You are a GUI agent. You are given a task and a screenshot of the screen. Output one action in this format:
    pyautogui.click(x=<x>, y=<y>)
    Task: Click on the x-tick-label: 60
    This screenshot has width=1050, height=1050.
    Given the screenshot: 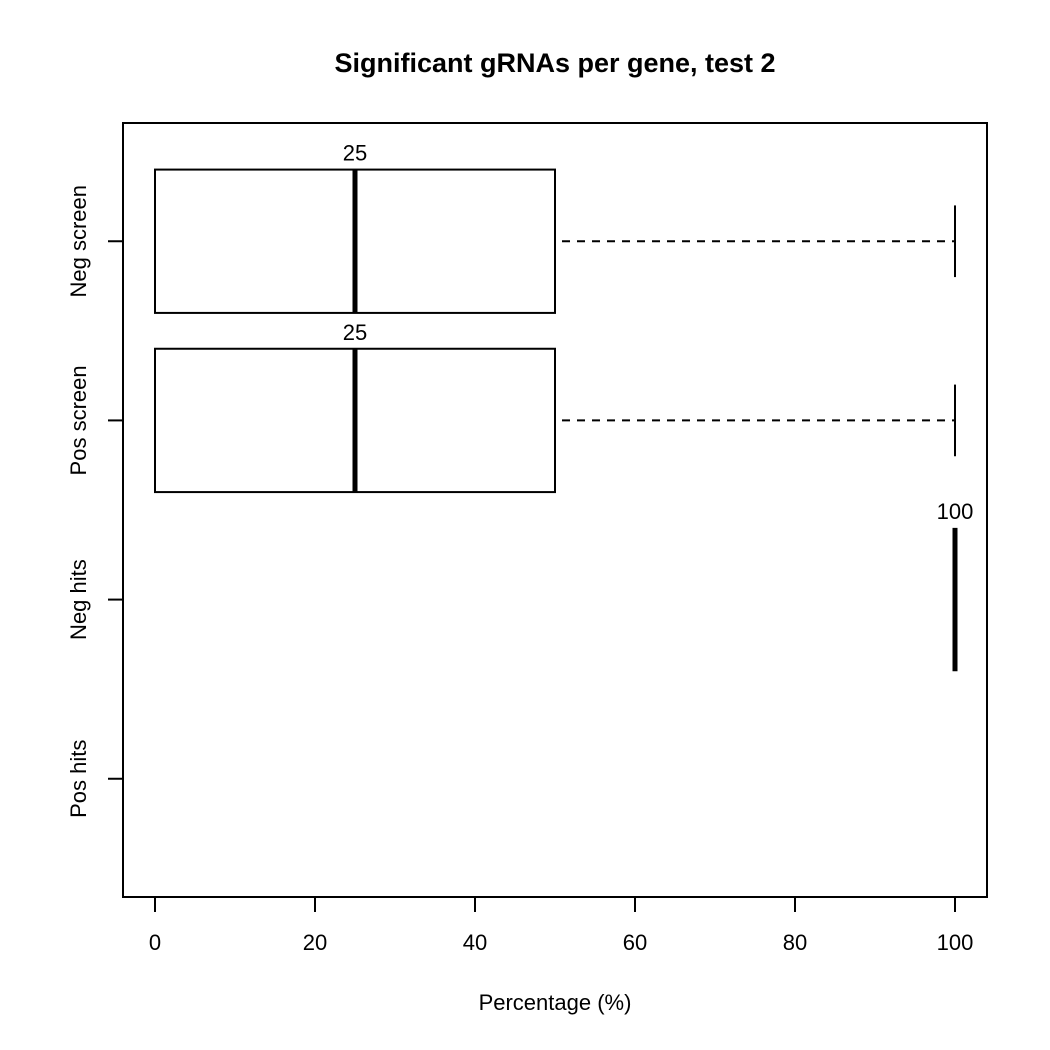 What is the action you would take?
    pyautogui.click(x=635, y=942)
    